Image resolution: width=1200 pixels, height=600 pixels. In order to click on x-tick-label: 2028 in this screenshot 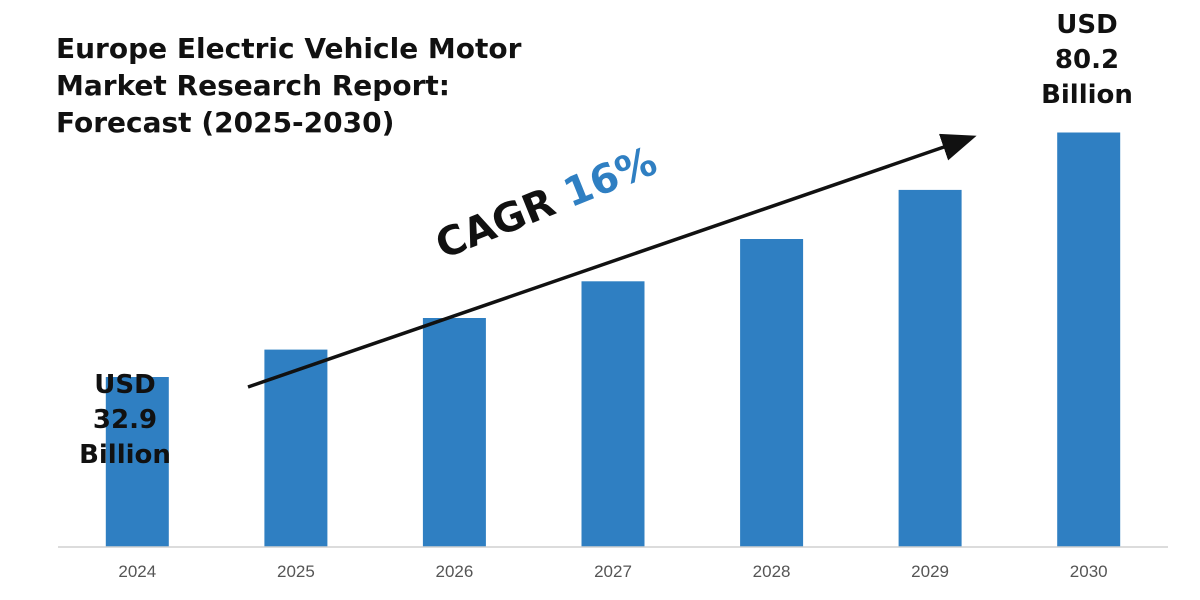, I will do `click(772, 571)`.